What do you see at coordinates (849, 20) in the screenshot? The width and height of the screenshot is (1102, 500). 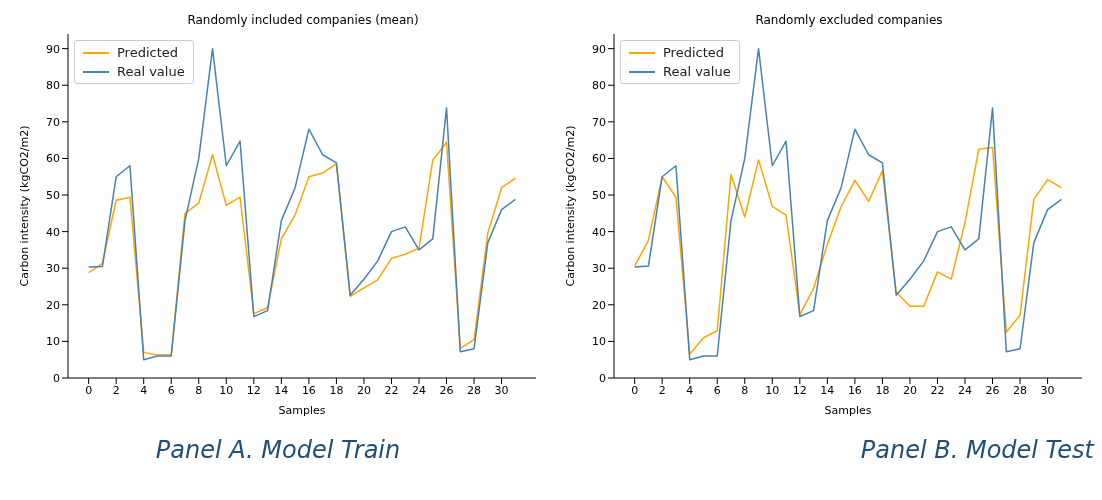 I see `chart-title: Randomly excluded companies` at bounding box center [849, 20].